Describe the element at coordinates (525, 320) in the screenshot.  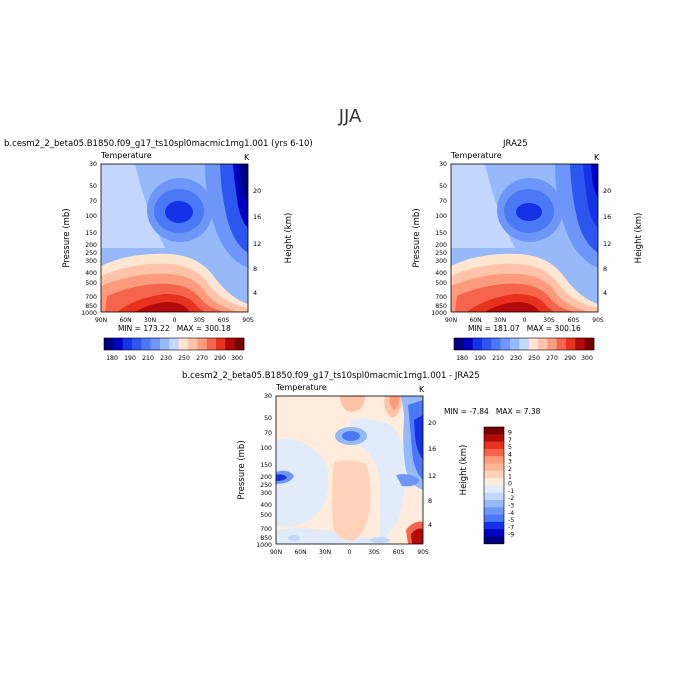
I see `obs-x-tick-0: 0` at that location.